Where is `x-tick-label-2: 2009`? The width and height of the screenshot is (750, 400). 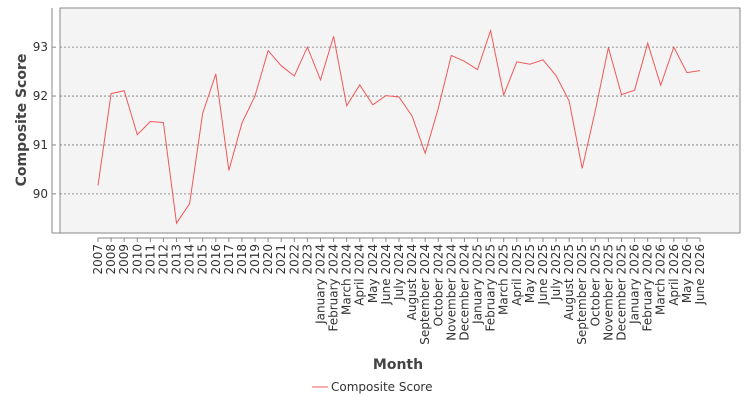
x-tick-label-2: 2009 is located at coordinates (124, 259).